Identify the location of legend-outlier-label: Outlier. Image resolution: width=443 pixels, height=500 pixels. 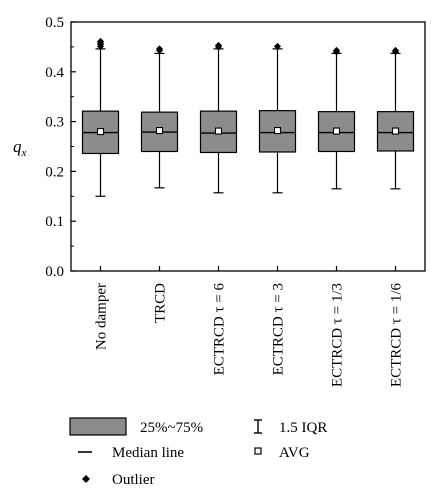
(133, 480).